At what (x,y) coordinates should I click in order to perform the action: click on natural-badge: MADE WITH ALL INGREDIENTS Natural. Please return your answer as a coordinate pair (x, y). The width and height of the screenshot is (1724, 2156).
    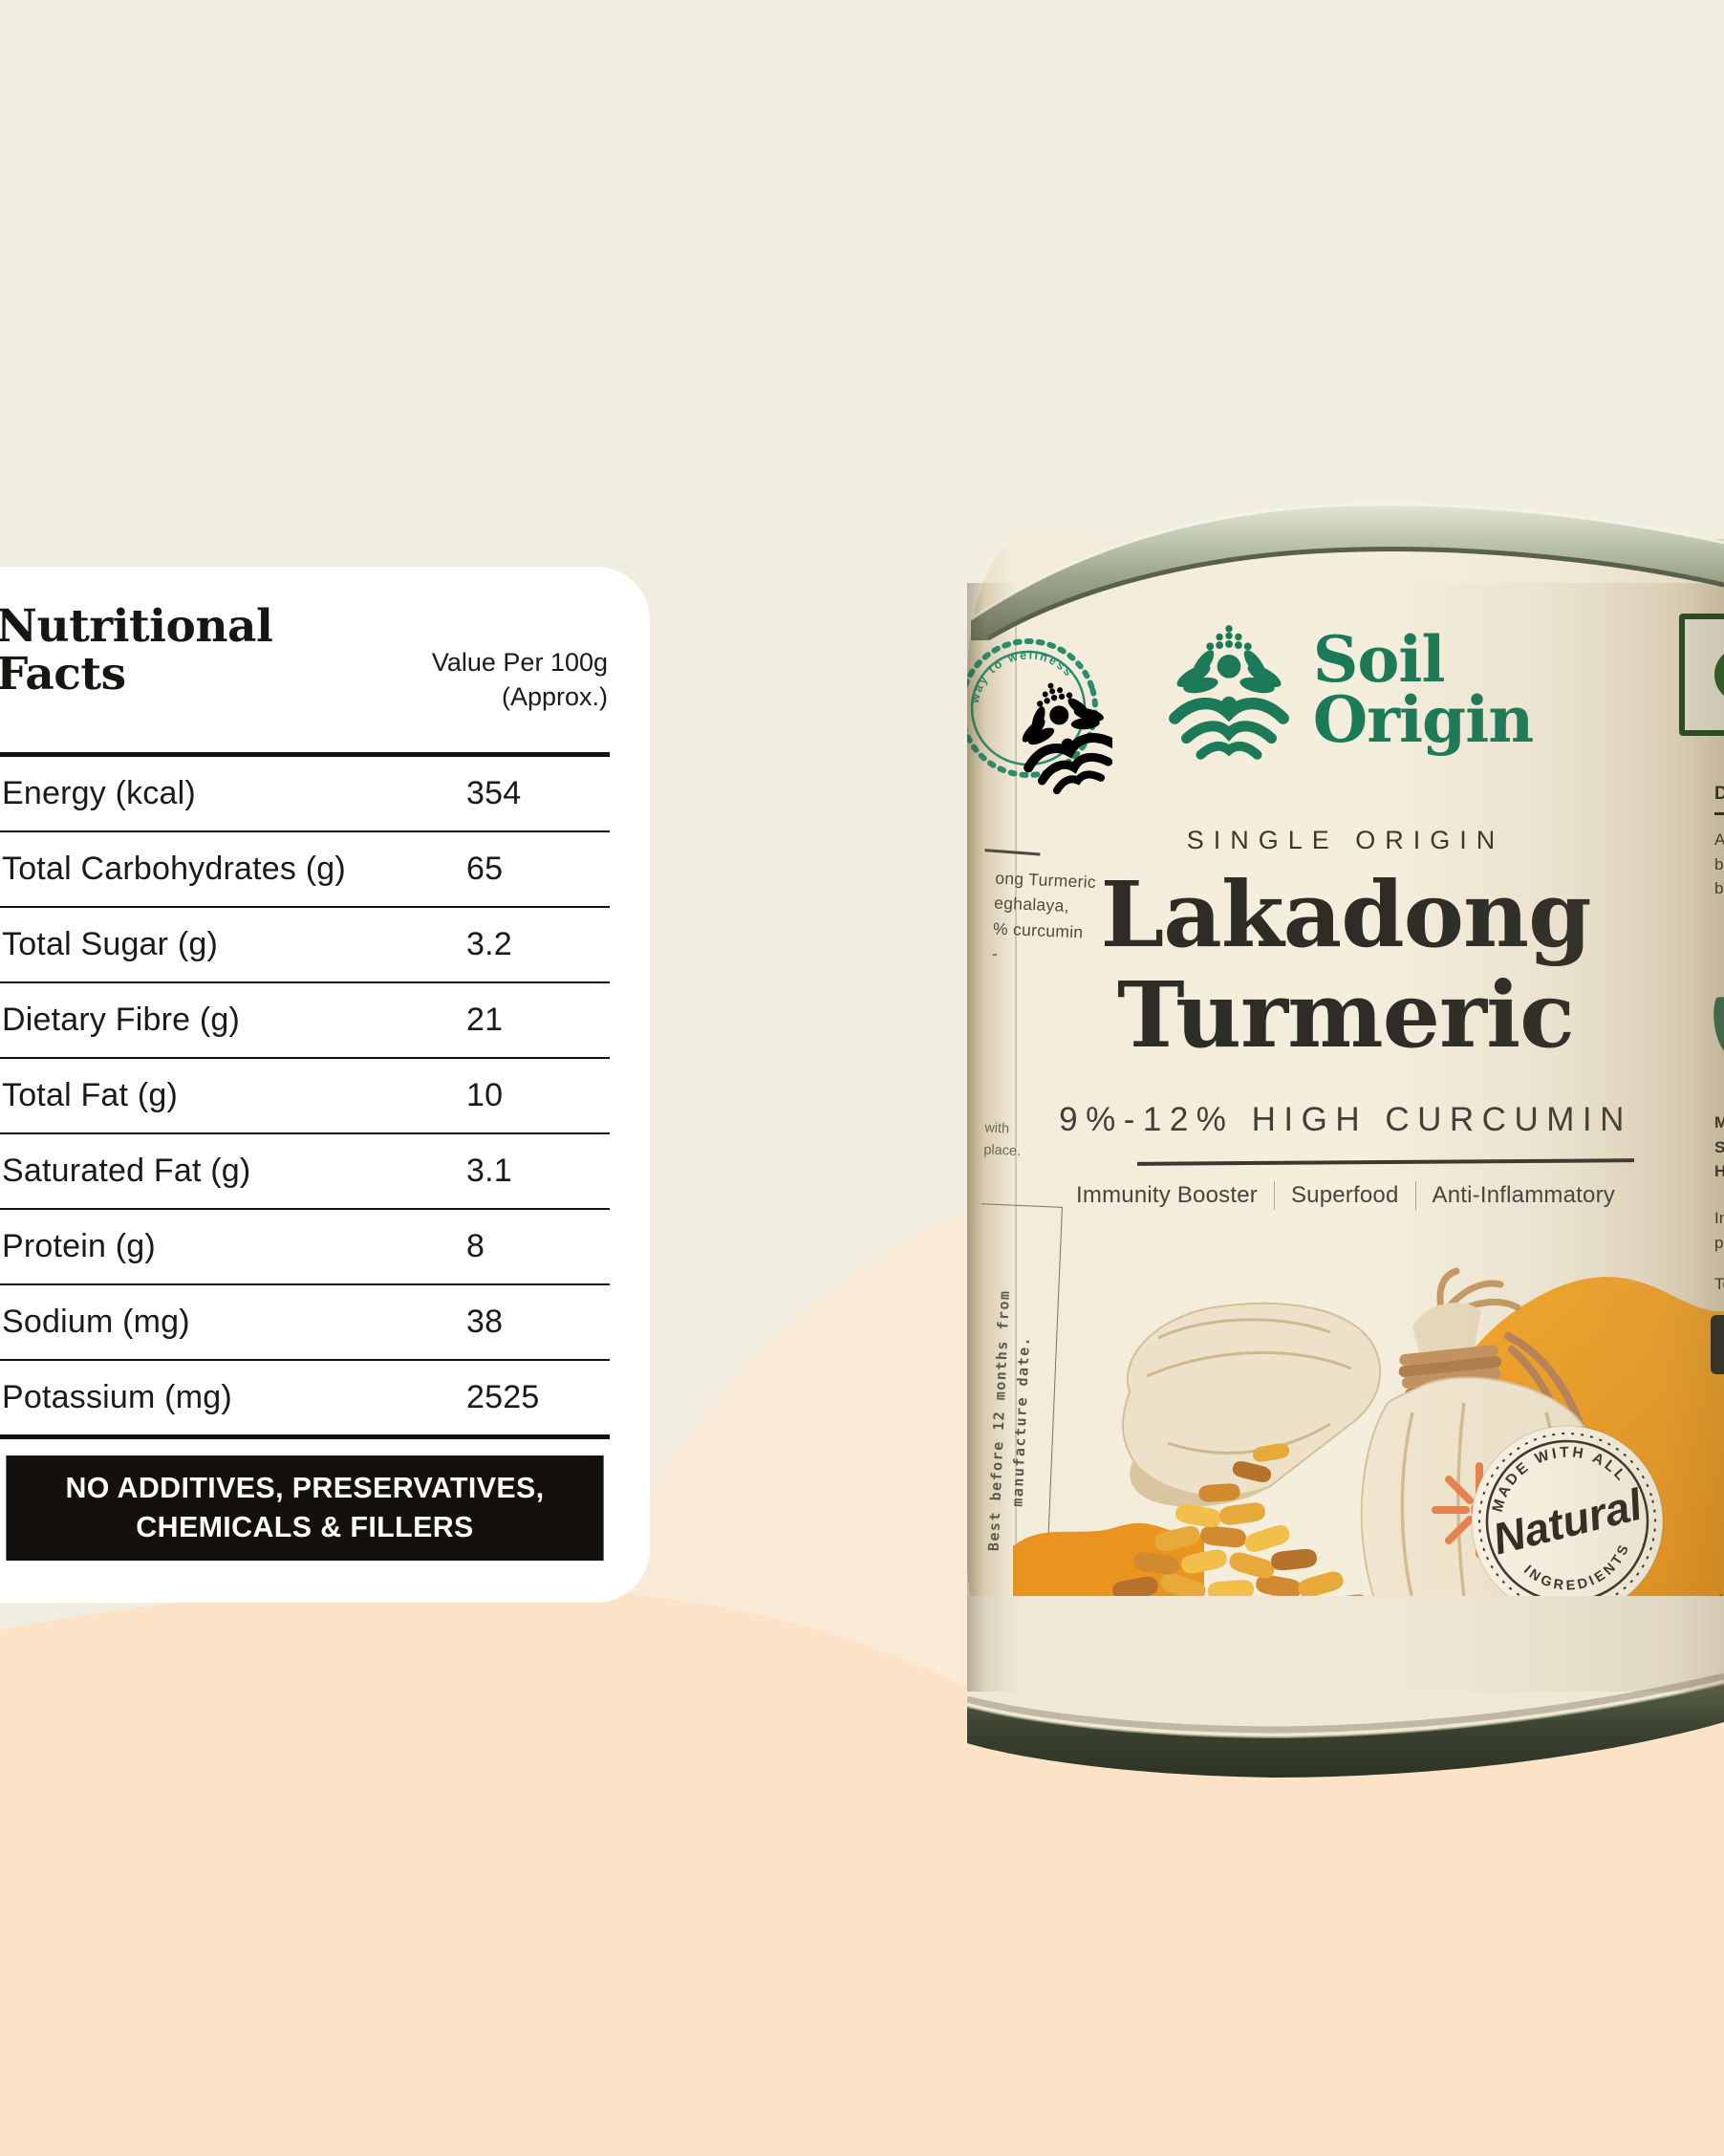
    Looking at the image, I should click on (1568, 1521).